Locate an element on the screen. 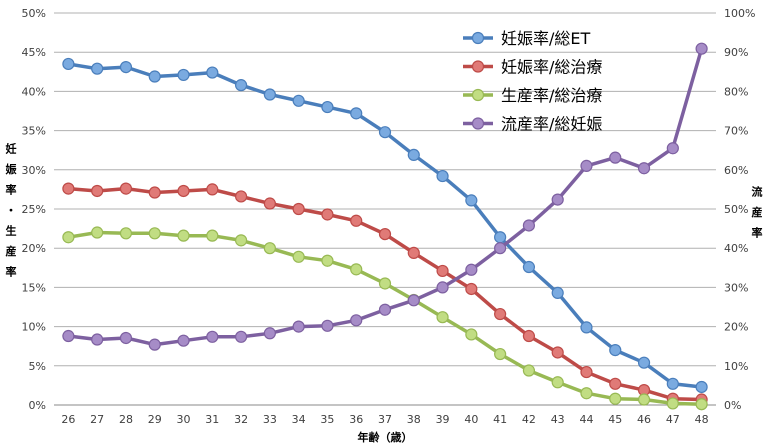 Image resolution: width=769 pixels, height=448 pixels. y-left-tick-label: 0% is located at coordinates (37, 405).